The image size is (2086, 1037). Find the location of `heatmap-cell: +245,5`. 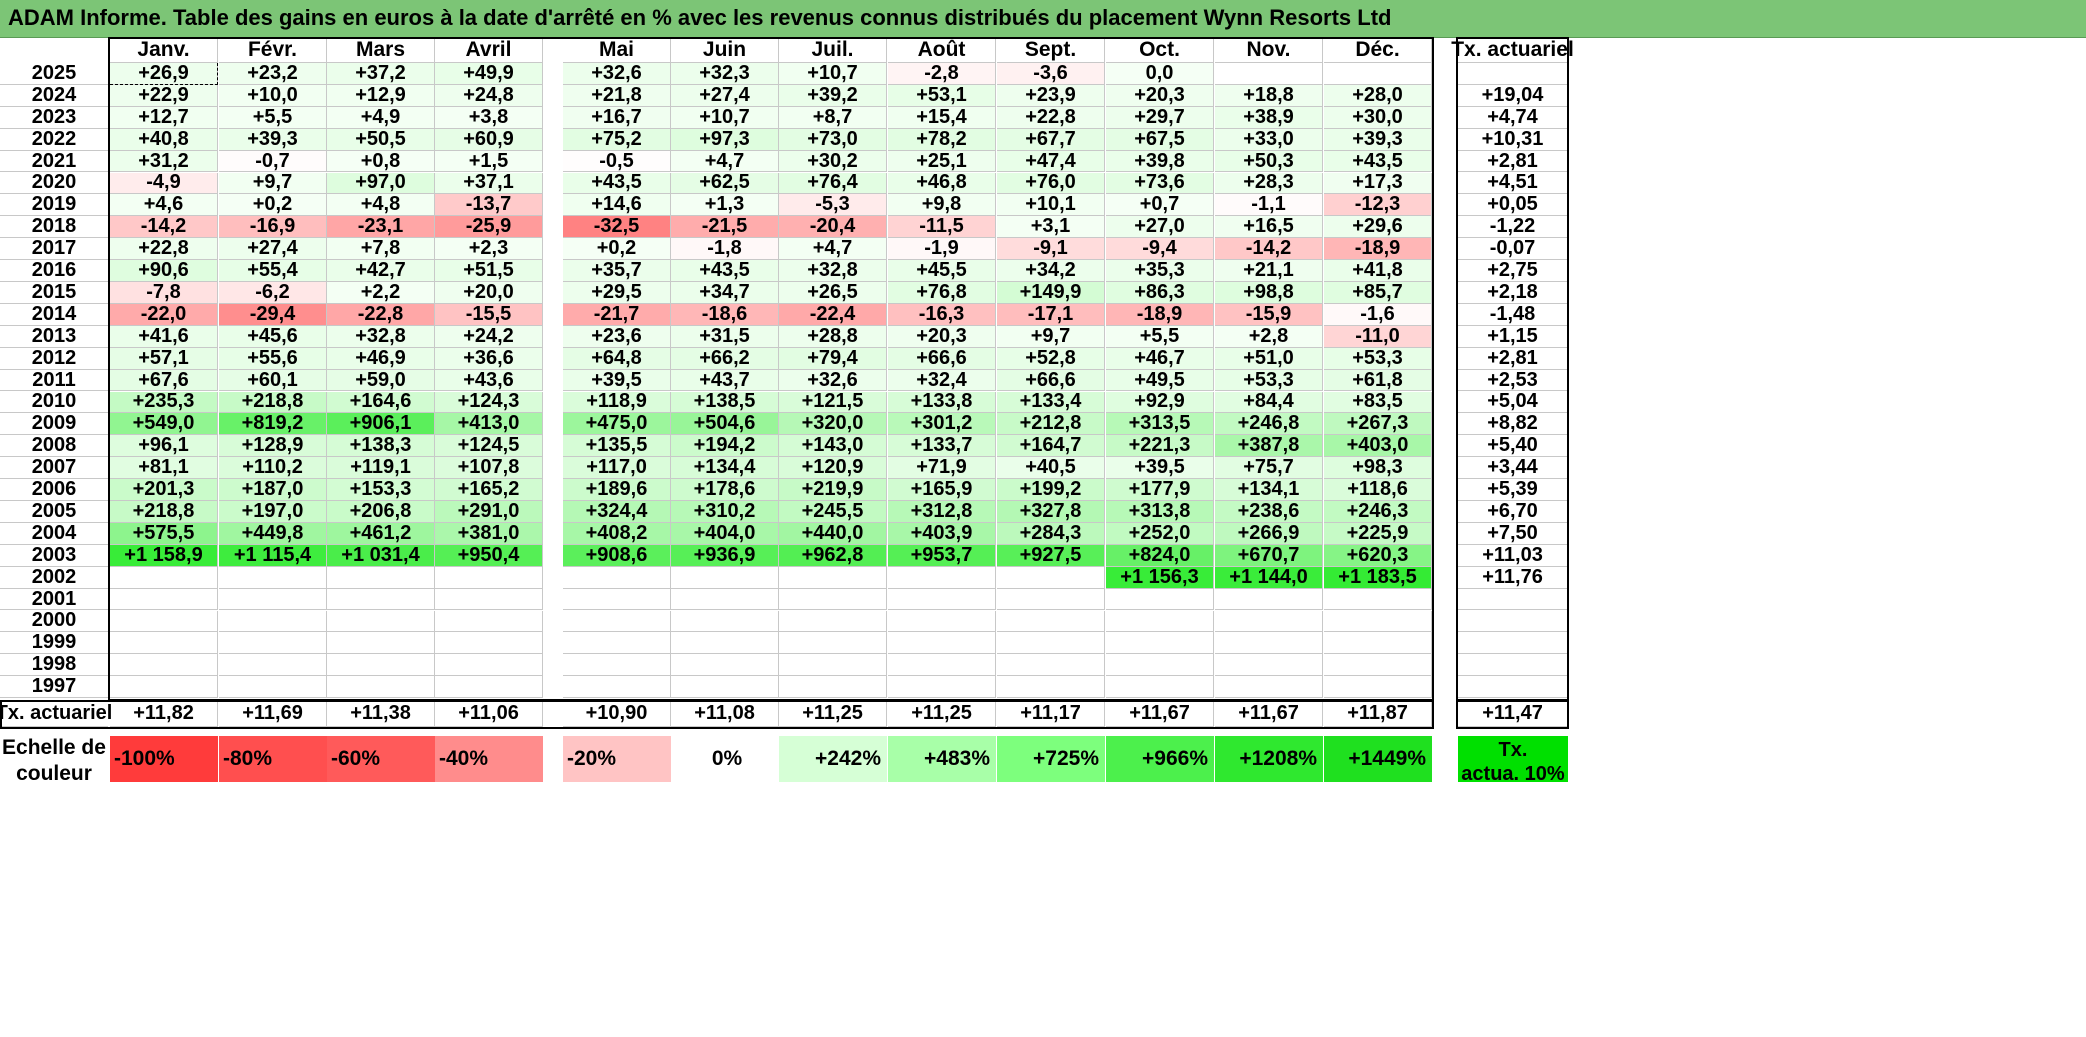

heatmap-cell: +245,5 is located at coordinates (833, 511).